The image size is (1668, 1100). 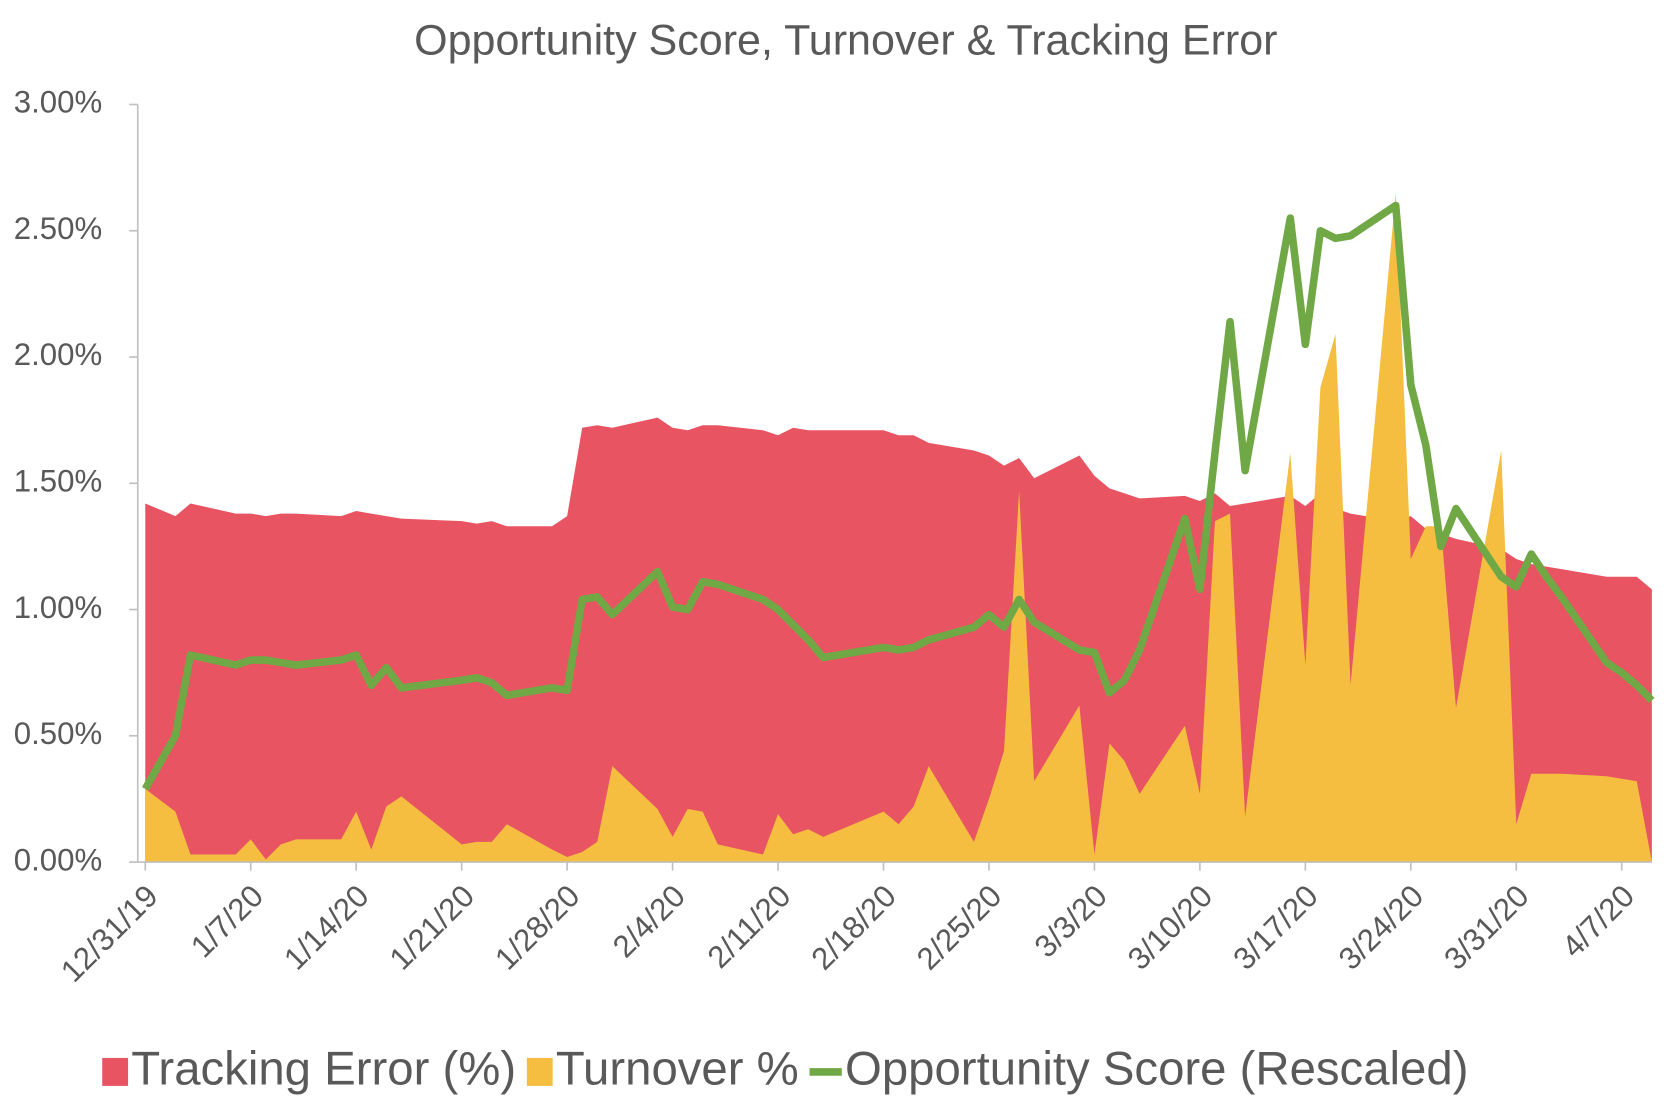 What do you see at coordinates (58, 354) in the screenshot?
I see `y-tick-label: 2.00%` at bounding box center [58, 354].